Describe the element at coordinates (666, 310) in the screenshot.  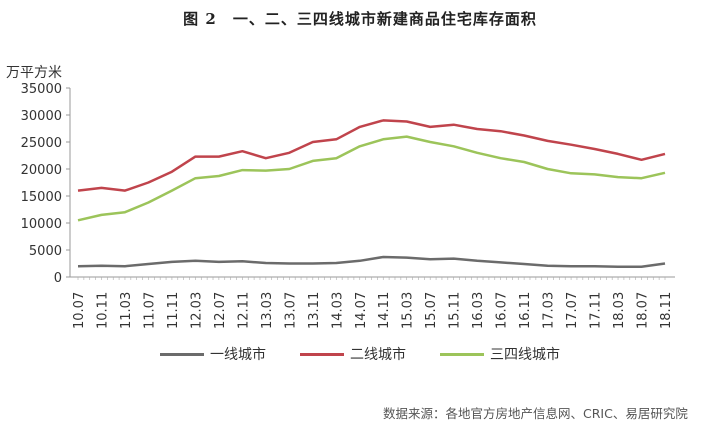
I see `x-tick-label: 18.11` at that location.